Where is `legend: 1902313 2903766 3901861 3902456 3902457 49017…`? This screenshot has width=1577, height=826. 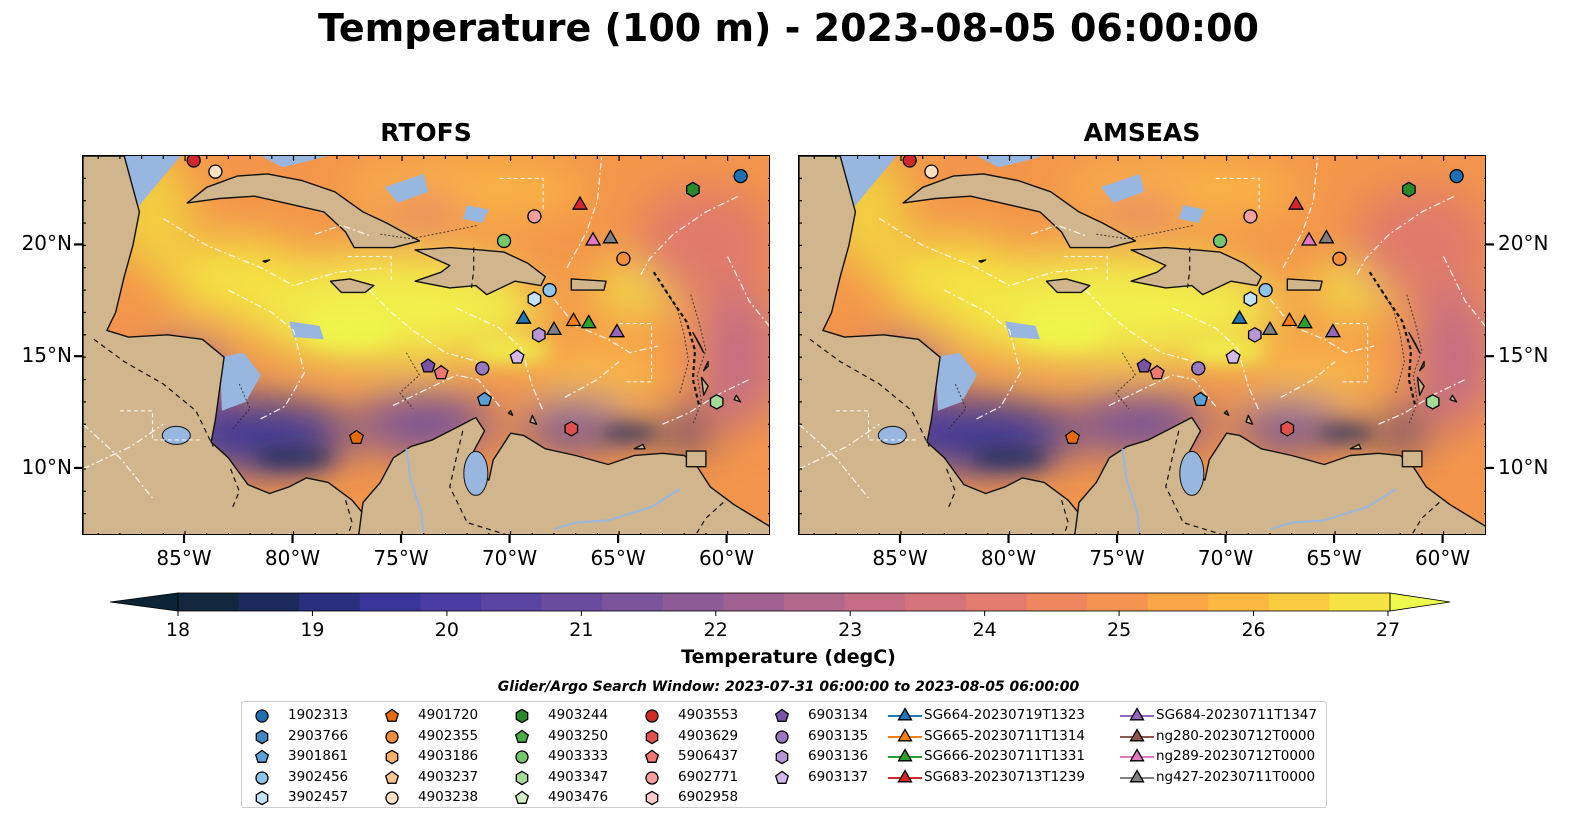 legend: 1902313 2903766 3901861 3902456 3902457 49017… is located at coordinates (784, 754).